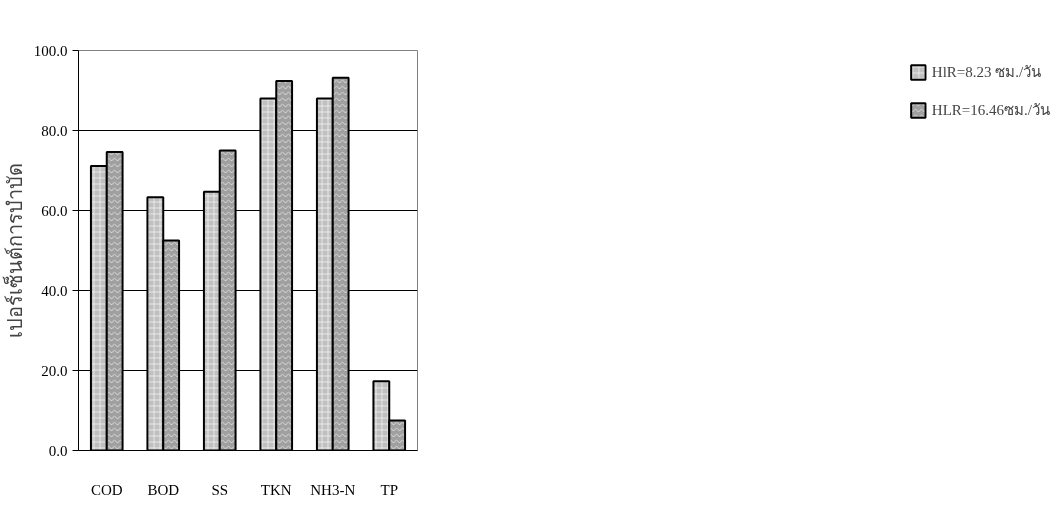 The height and width of the screenshot is (515, 1064). Describe the element at coordinates (276, 489) in the screenshot. I see `x-tick-label: TKN` at that location.